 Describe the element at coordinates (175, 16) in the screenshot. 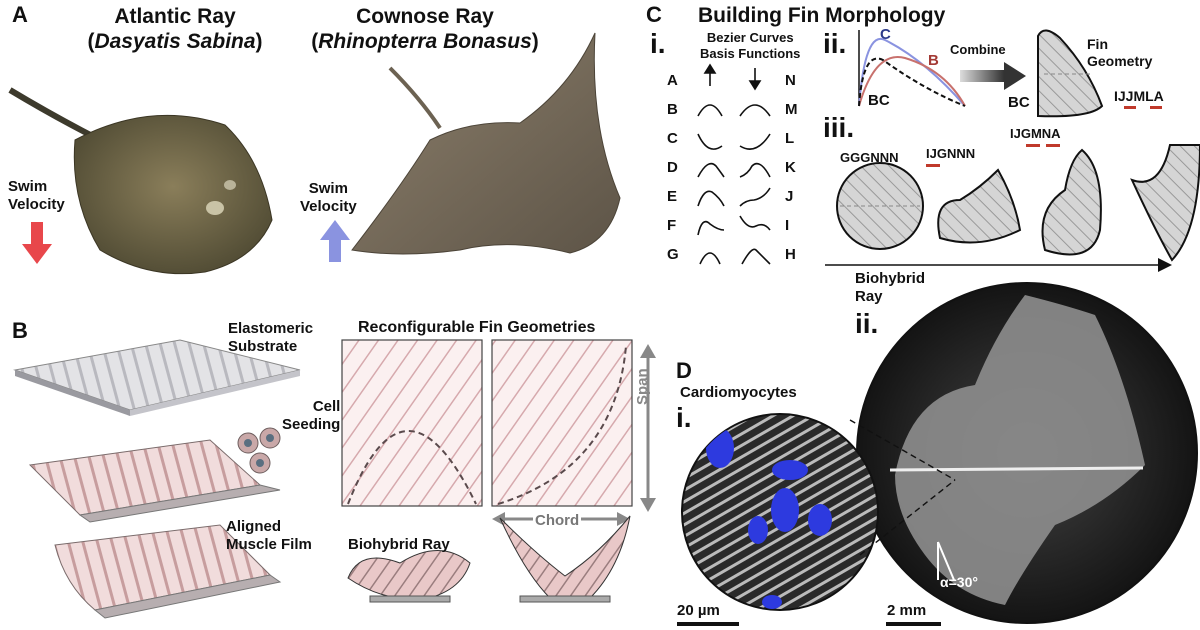

I see `atlantic-ray-name: Atlantic Ray` at that location.